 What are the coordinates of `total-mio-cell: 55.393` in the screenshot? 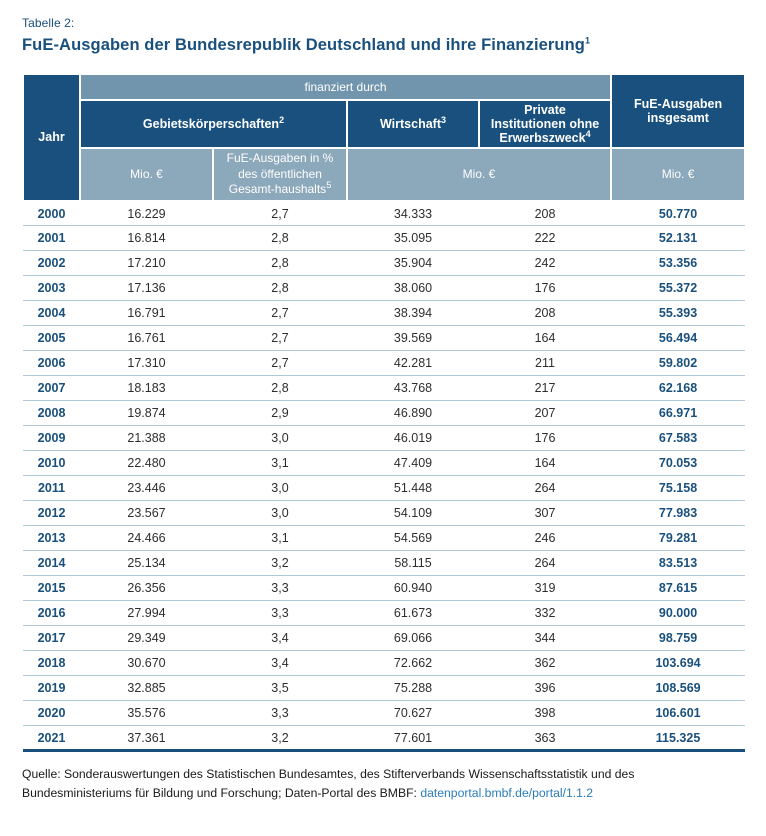 It's located at (678, 313).